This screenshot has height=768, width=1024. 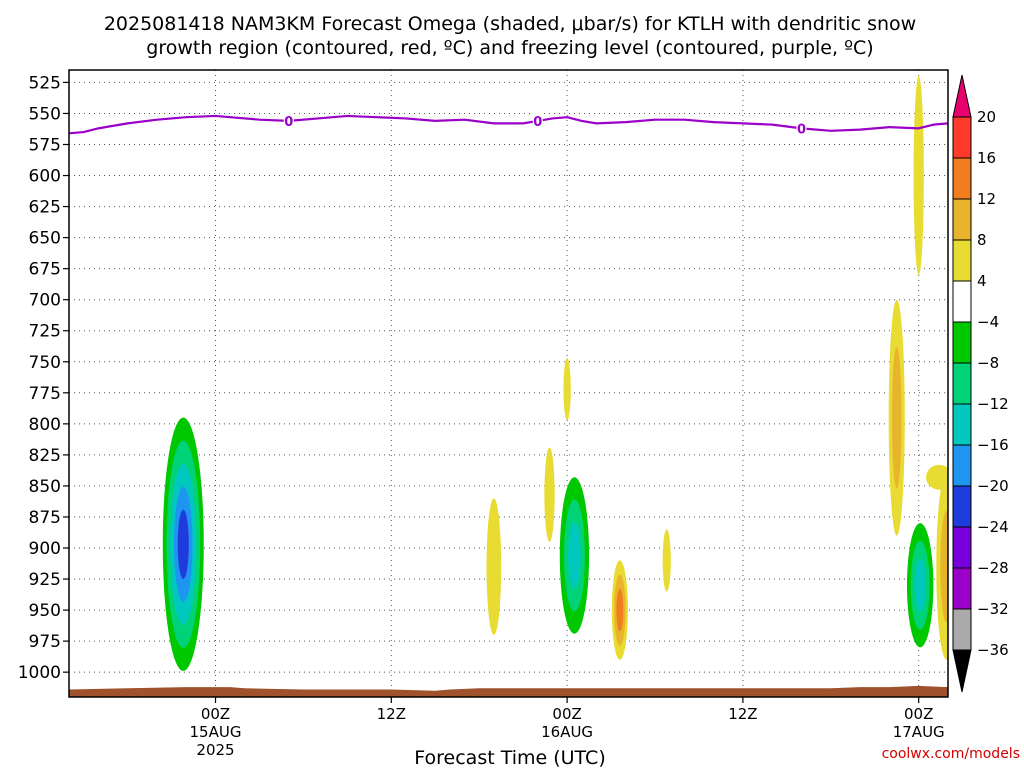 I want to click on colorbar: 20 16 12 8 4 −4 −8 −12 −16 −20 −24 −28 −32 −36, so click(x=980, y=383).